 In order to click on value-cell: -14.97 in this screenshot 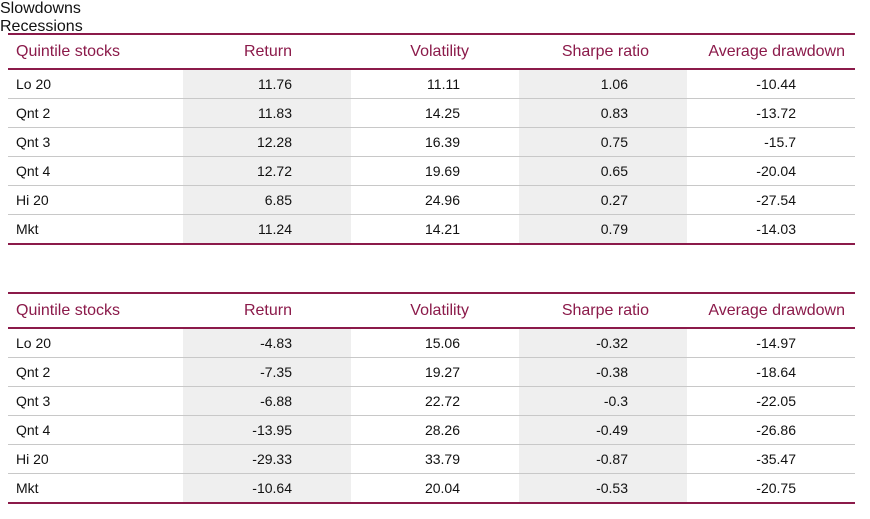, I will do `click(771, 343)`.